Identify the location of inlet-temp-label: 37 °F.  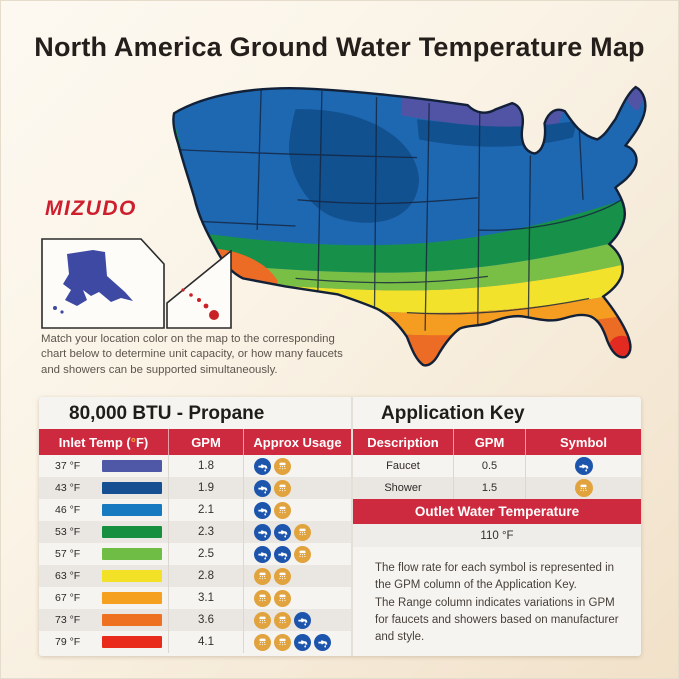
(68, 466).